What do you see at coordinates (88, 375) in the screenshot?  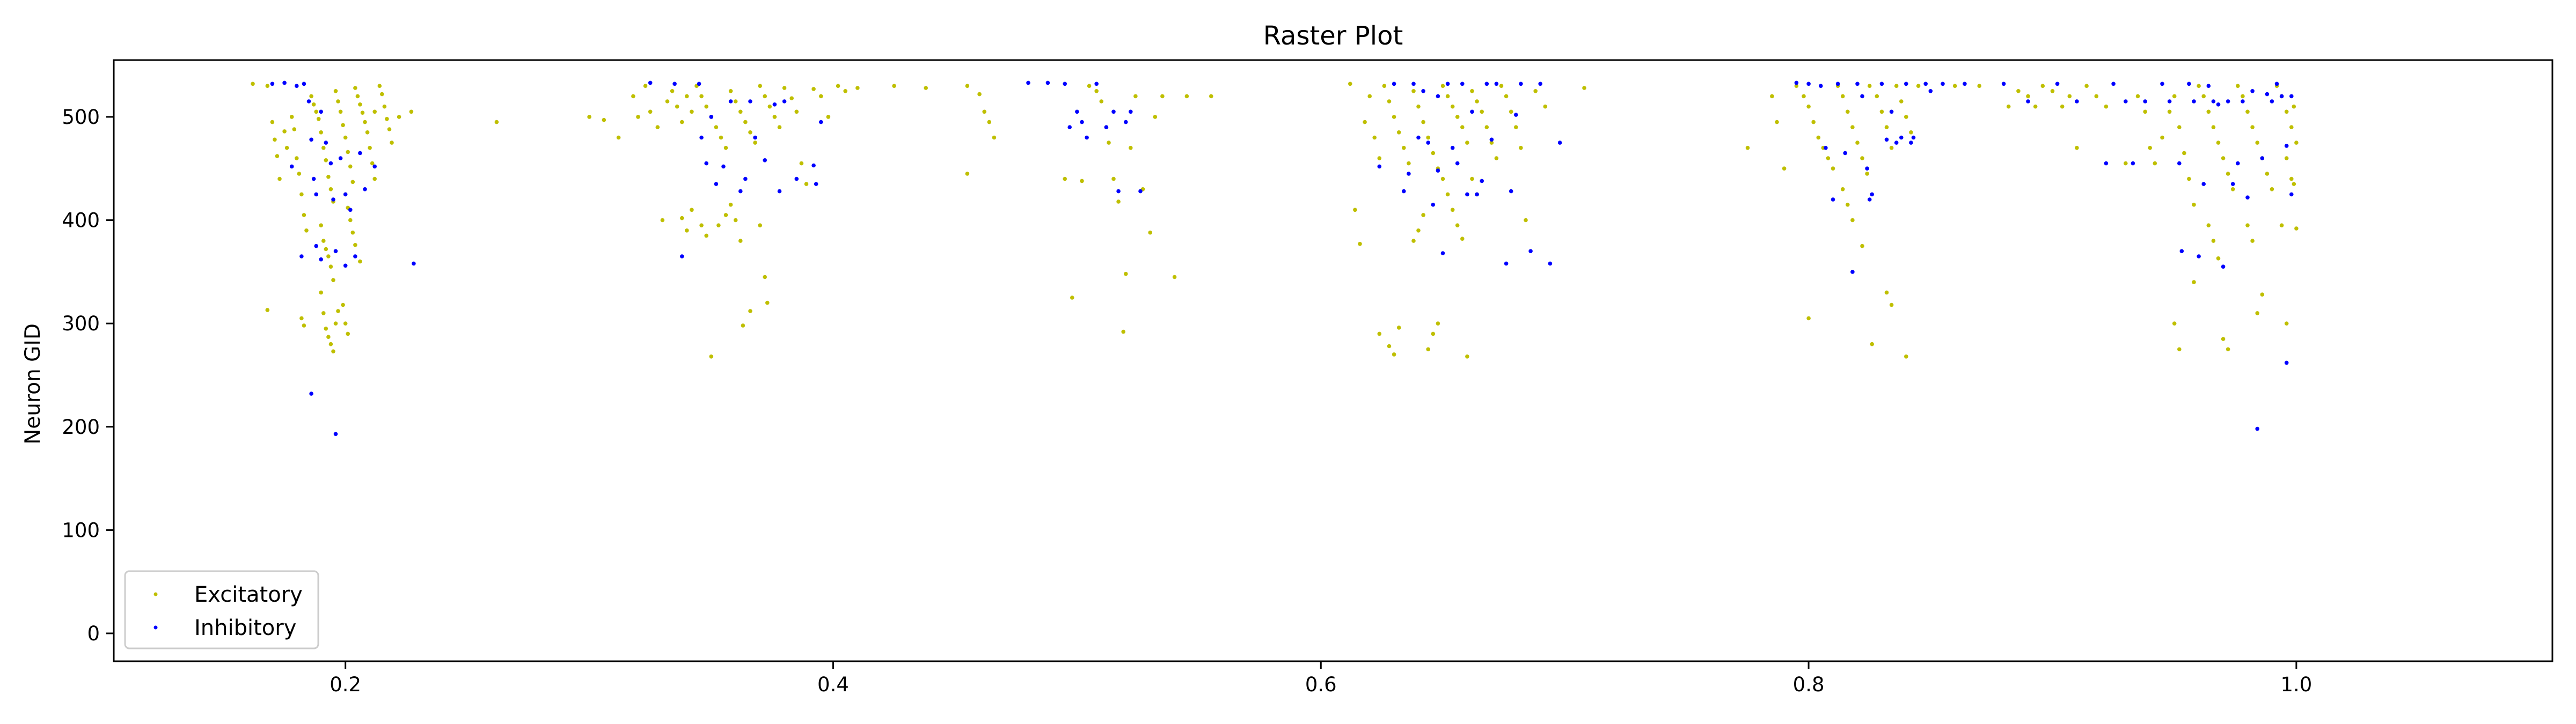 I see `y-axis-ticks: 0 100 200 300 400 500` at bounding box center [88, 375].